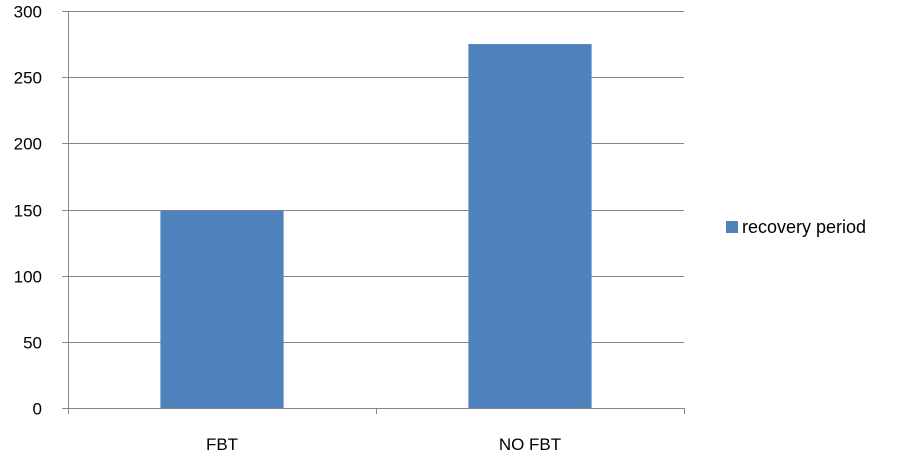 Image resolution: width=919 pixels, height=455 pixels. Describe the element at coordinates (383, 444) in the screenshot. I see `x-tick-labels: FBT NO FBT` at that location.